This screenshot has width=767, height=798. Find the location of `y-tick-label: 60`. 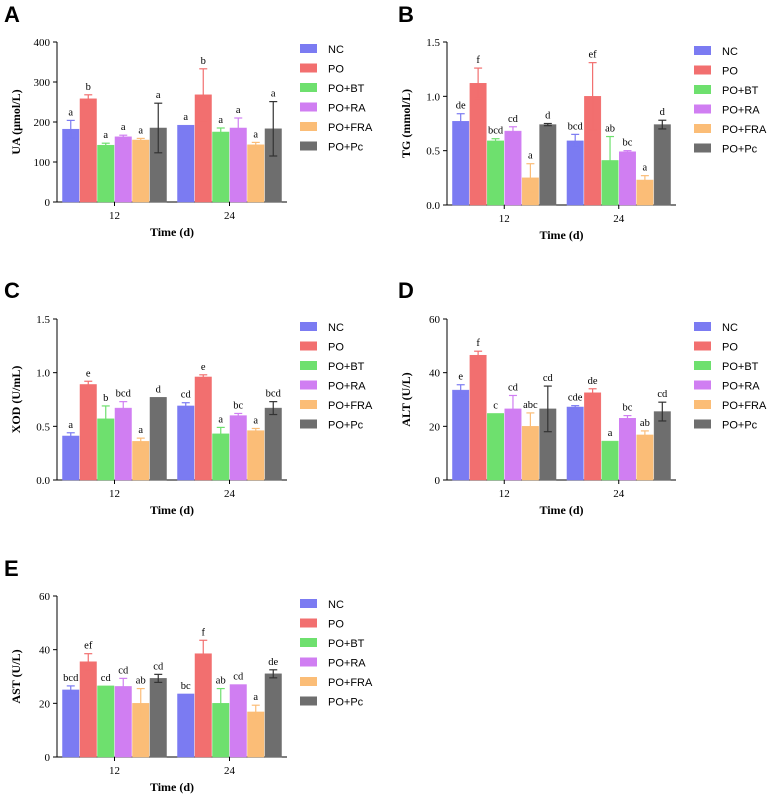

y-tick-label: 60 is located at coordinates (435, 320).